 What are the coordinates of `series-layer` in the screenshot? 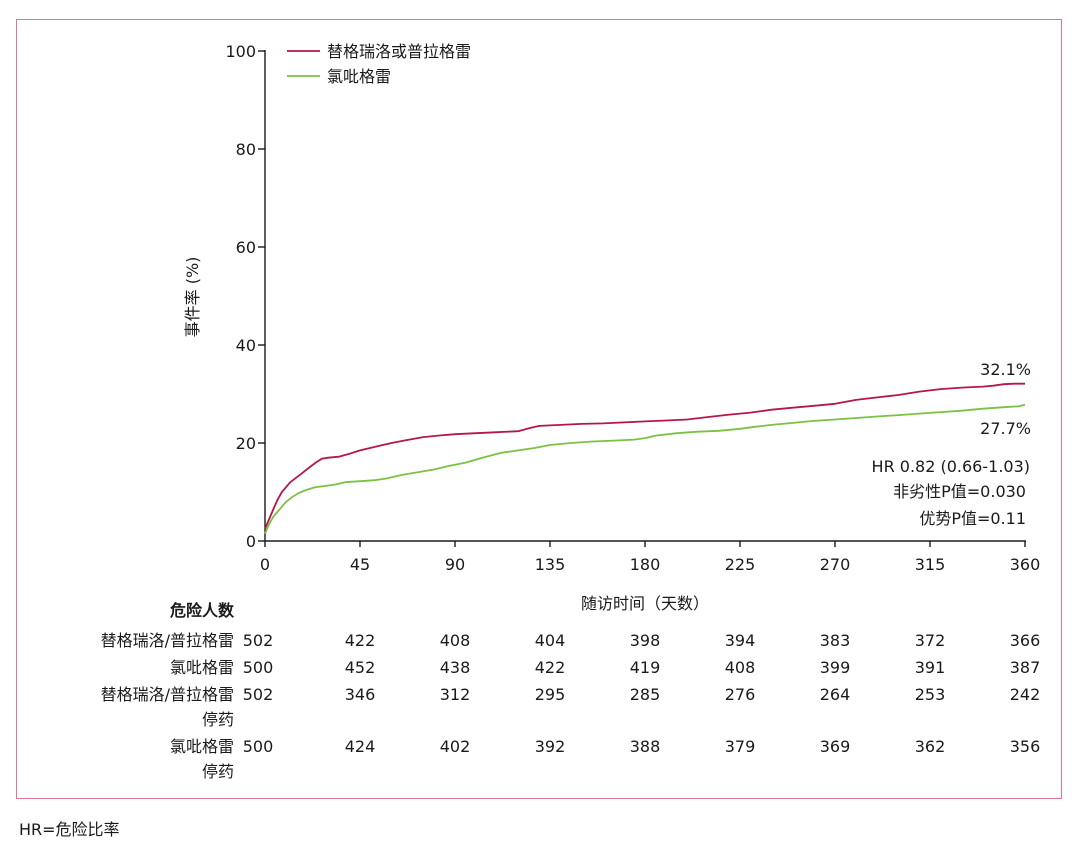 It's located at (645, 458).